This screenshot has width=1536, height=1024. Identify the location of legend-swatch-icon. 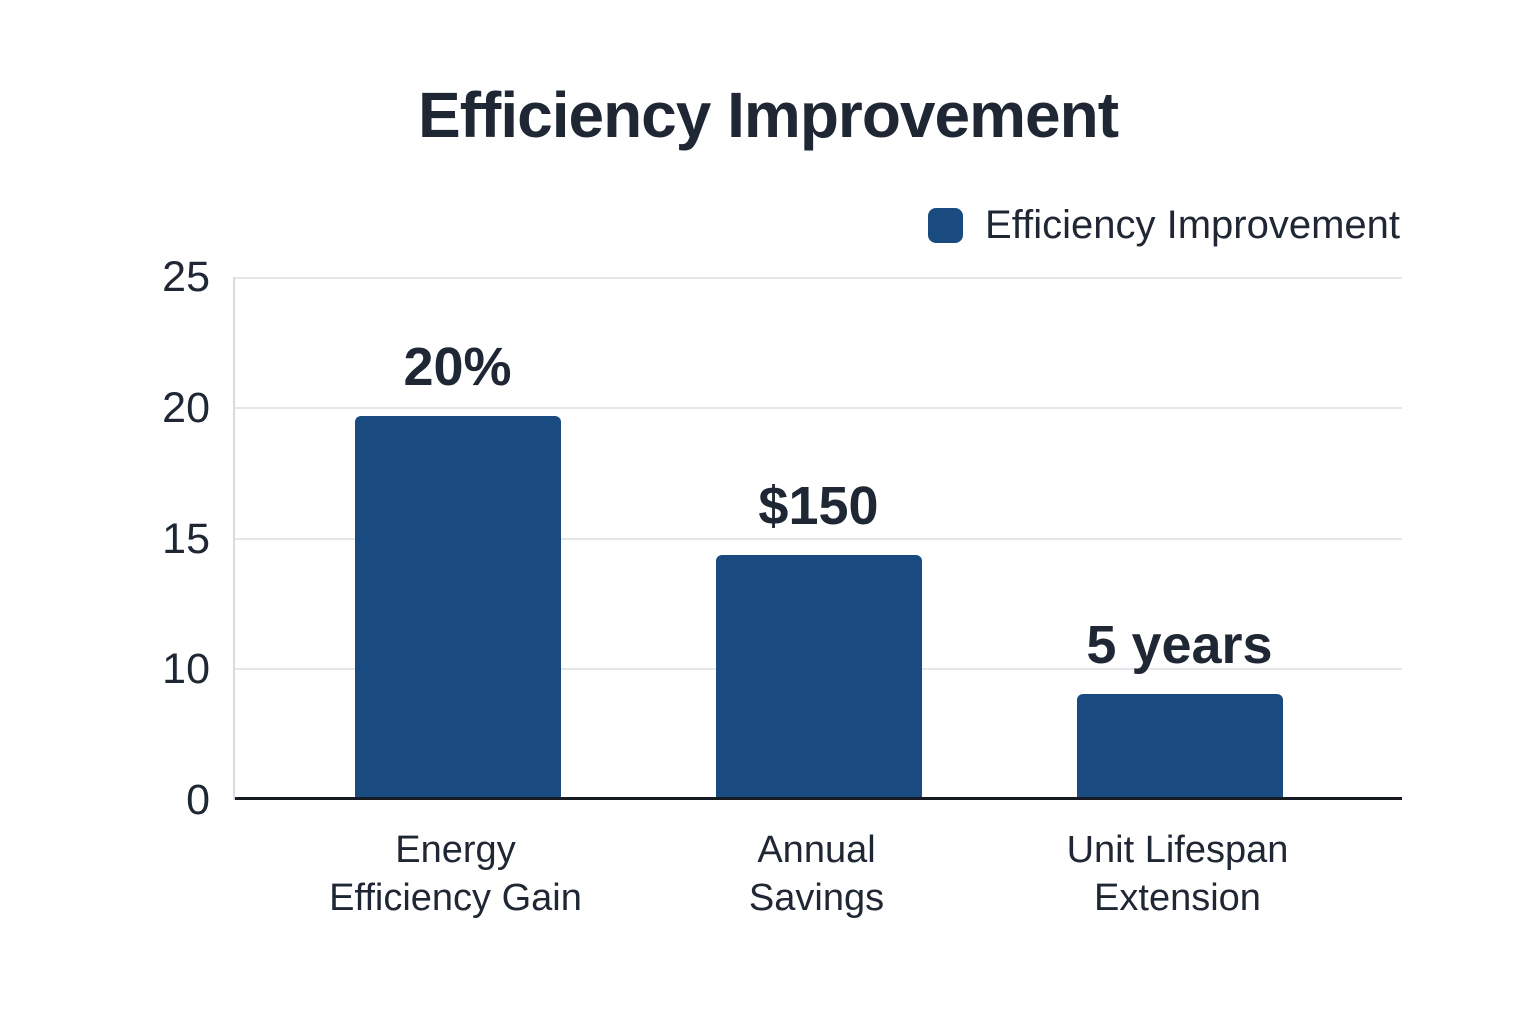
(946, 225).